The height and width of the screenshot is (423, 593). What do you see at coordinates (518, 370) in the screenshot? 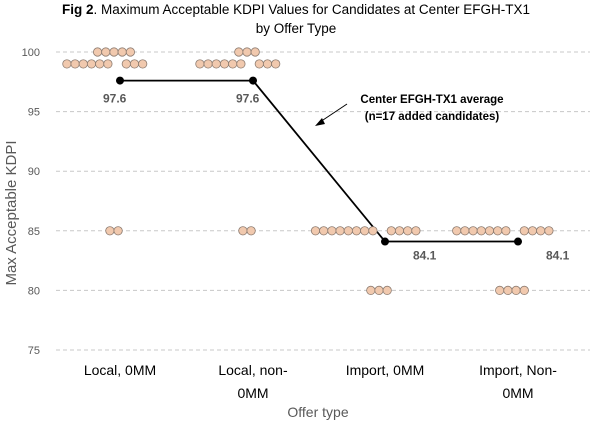
I see `x-tick-label: Import, Non-` at bounding box center [518, 370].